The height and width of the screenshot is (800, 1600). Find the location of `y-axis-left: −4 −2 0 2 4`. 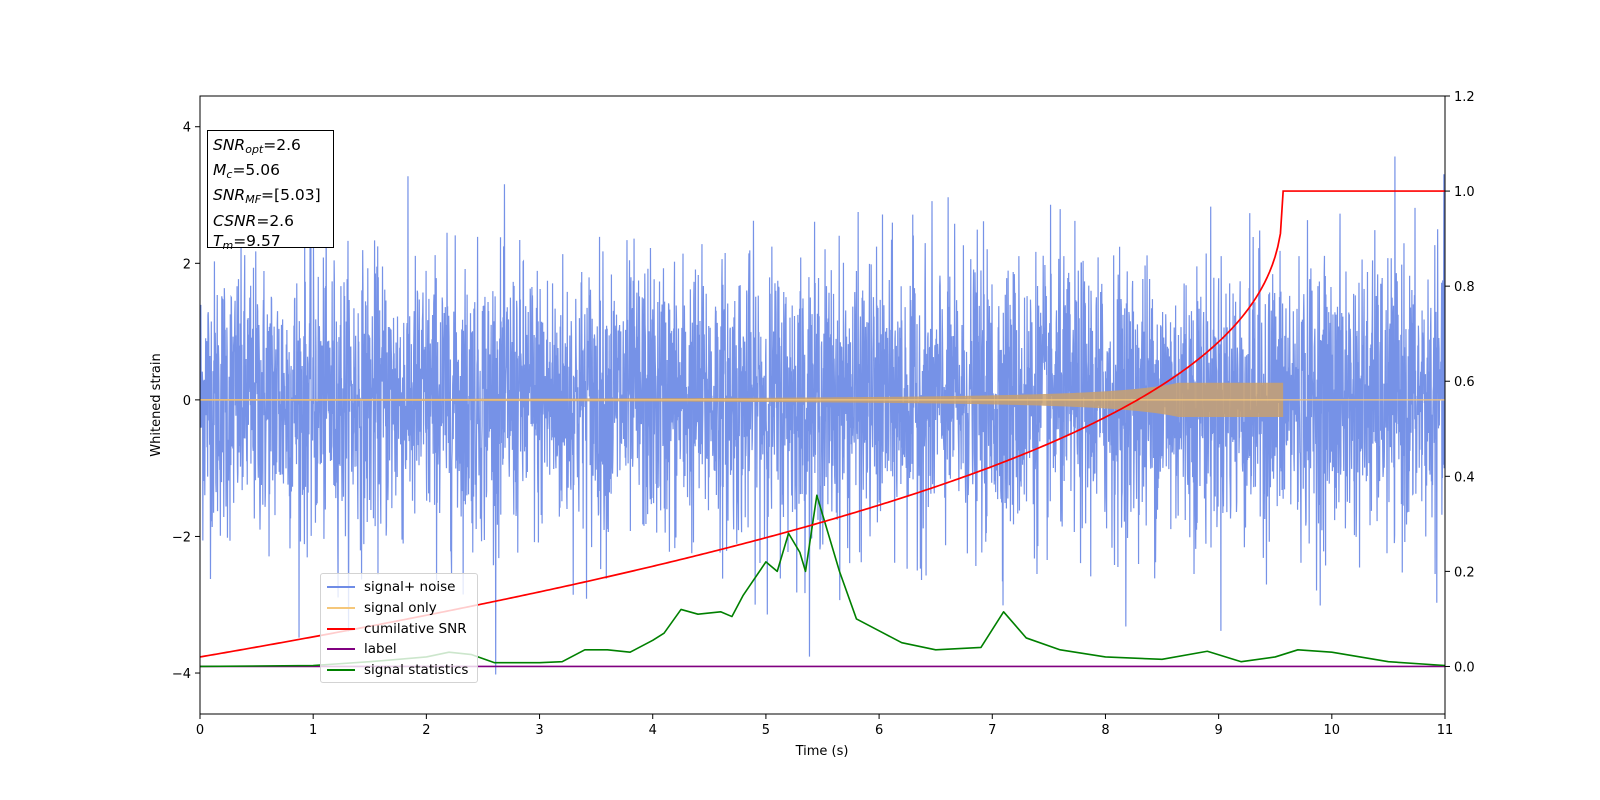

y-axis-left: −4 −2 0 2 4 is located at coordinates (186, 401).